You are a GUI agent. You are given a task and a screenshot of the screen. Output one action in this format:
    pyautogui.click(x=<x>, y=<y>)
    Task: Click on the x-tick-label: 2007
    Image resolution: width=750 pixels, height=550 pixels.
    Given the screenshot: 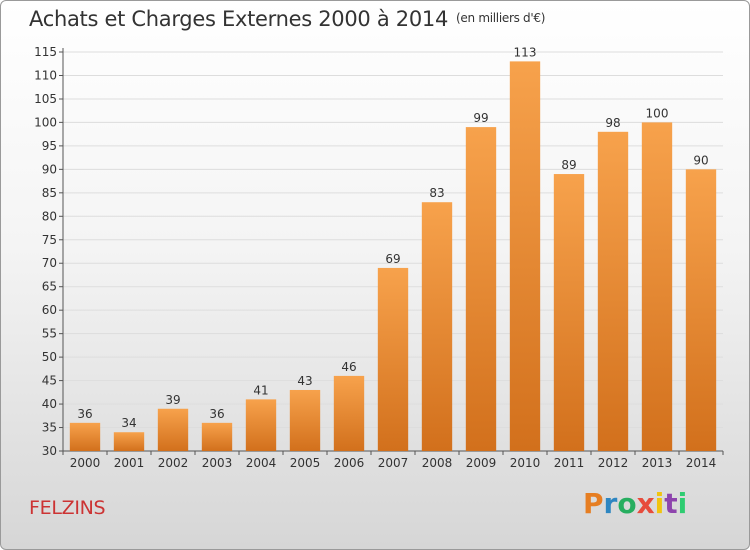 What is the action you would take?
    pyautogui.click(x=393, y=463)
    